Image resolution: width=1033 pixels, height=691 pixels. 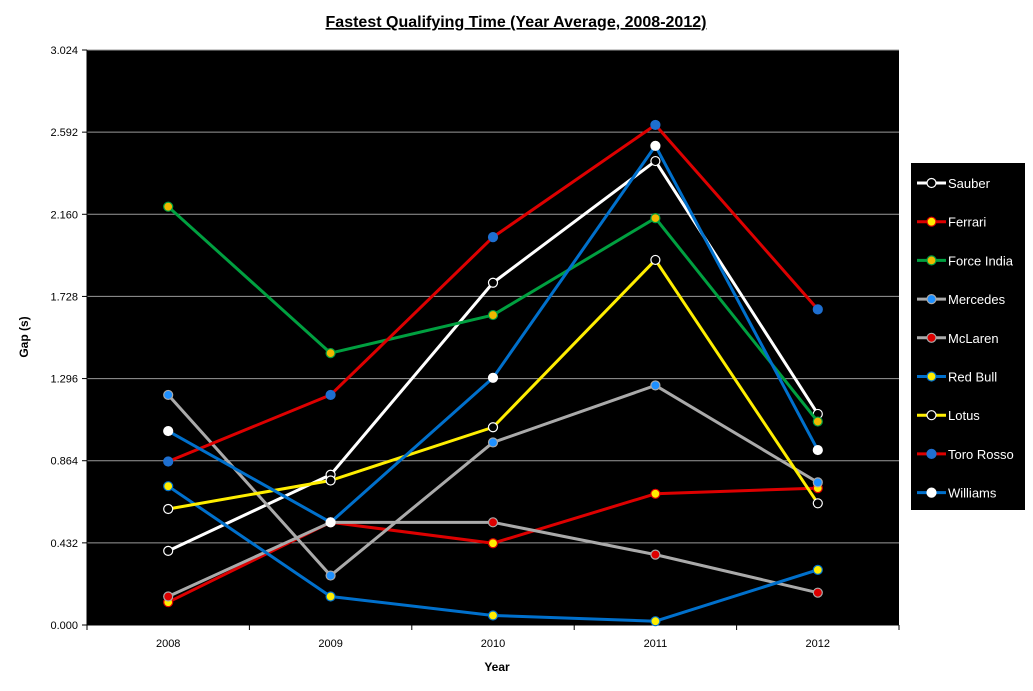 What do you see at coordinates (64, 380) in the screenshot?
I see `y-tick-label: 1.296` at bounding box center [64, 380].